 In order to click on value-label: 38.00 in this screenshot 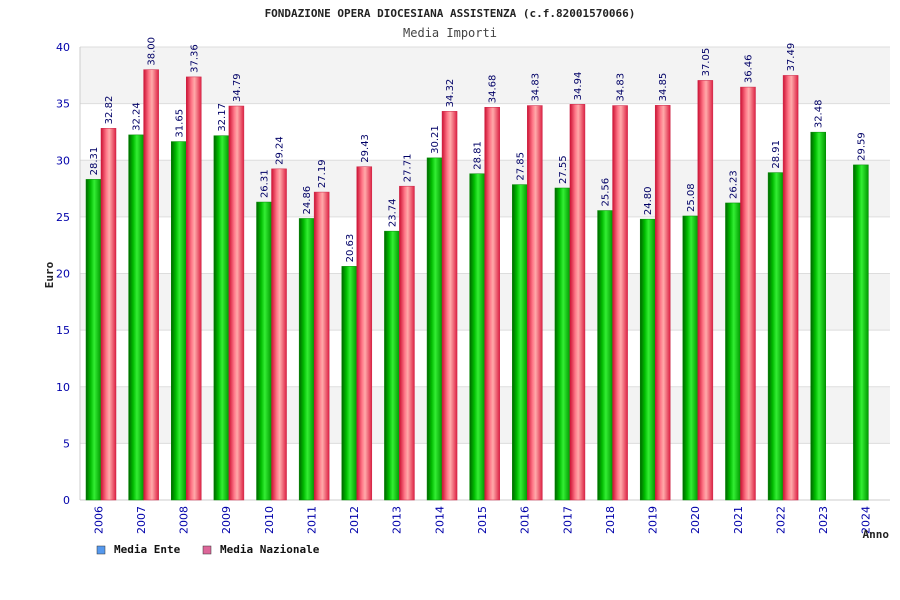, I will do `click(152, 51)`.